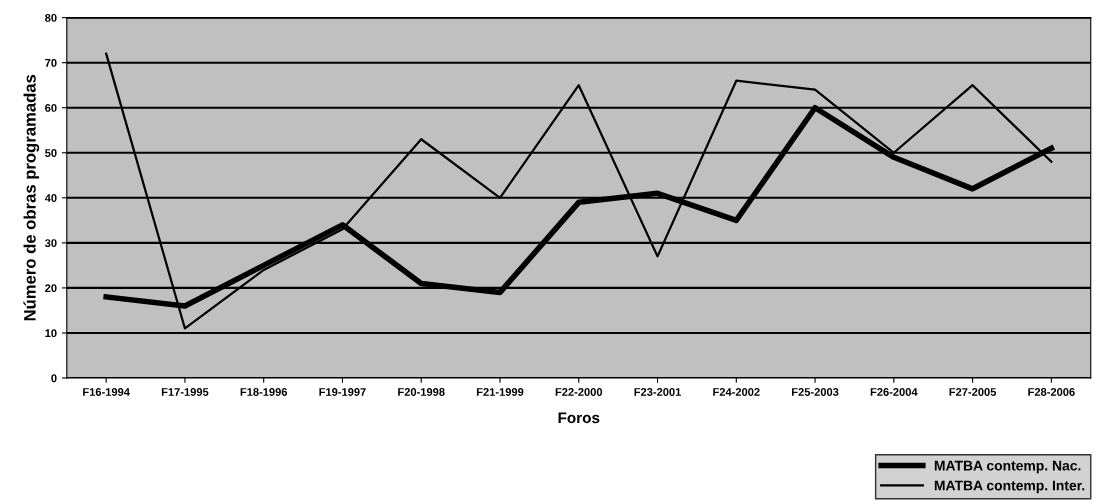  What do you see at coordinates (1007, 467) in the screenshot?
I see `legend-label: MATBA contemp. Nac.` at bounding box center [1007, 467].